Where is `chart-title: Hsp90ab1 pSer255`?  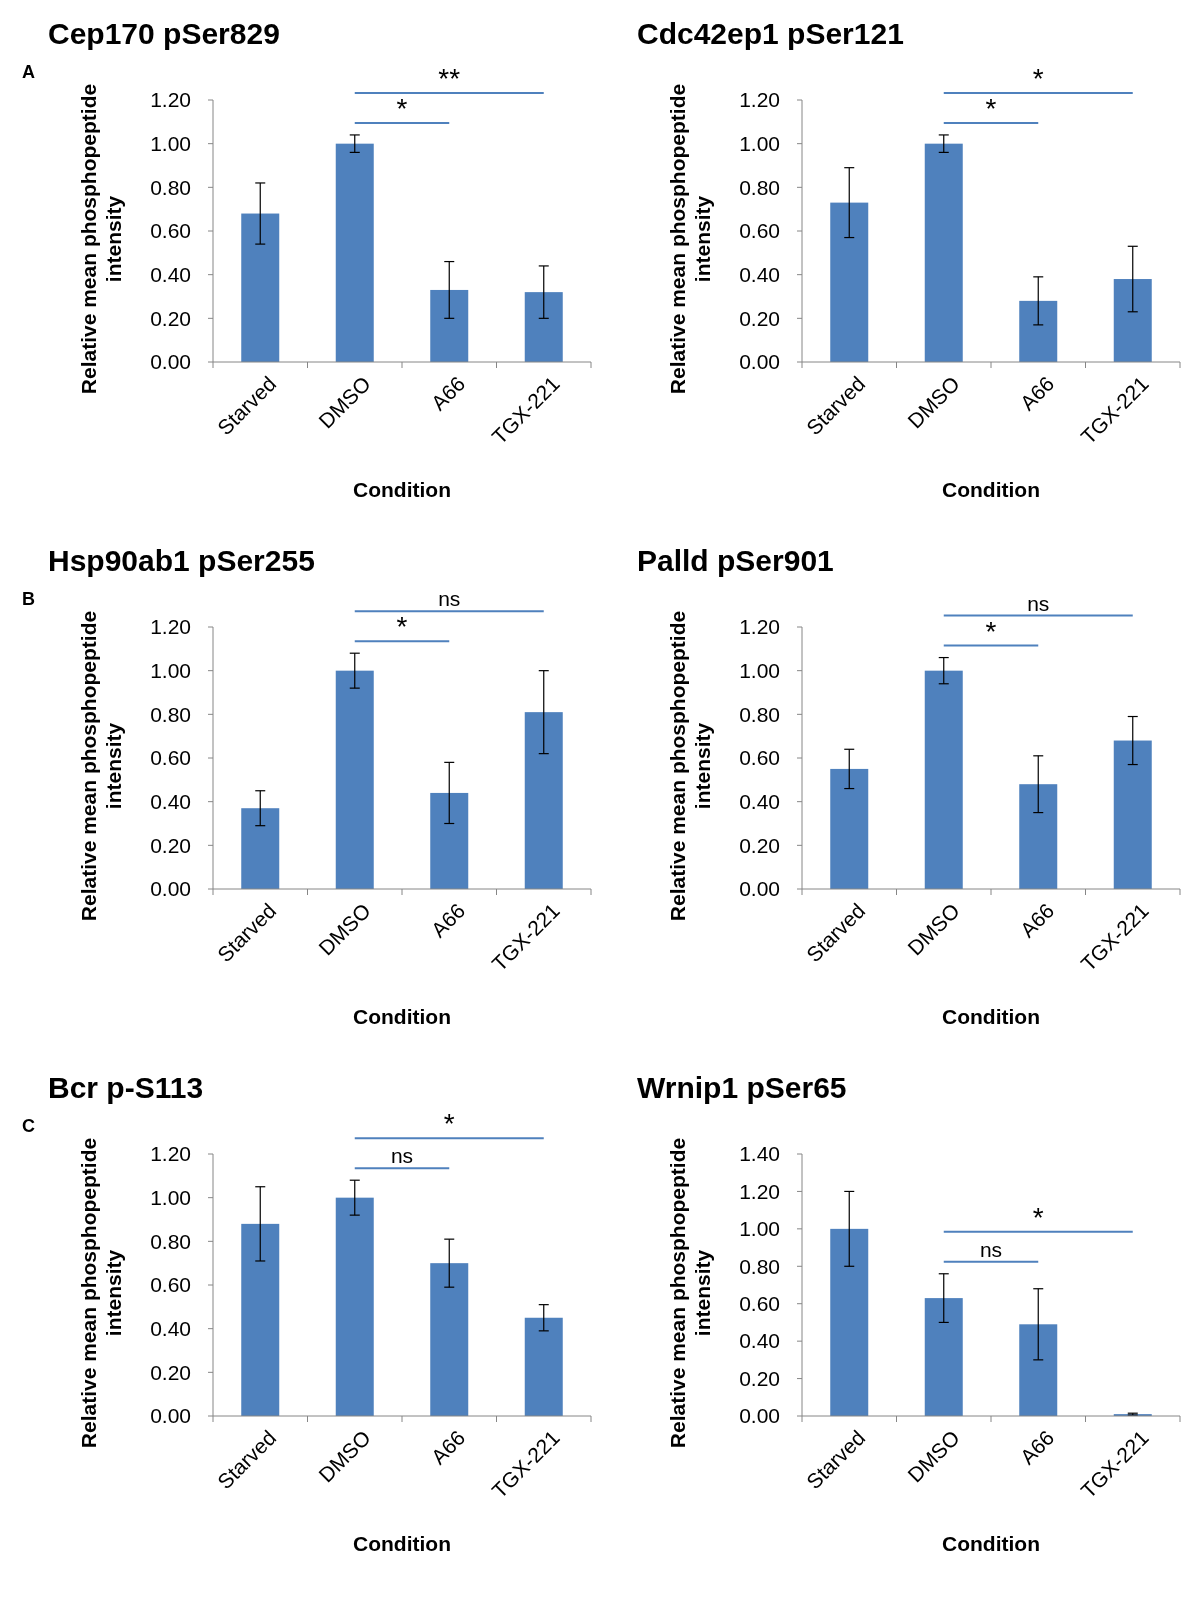 chart-title: Hsp90ab1 pSer255 is located at coordinates (181, 560).